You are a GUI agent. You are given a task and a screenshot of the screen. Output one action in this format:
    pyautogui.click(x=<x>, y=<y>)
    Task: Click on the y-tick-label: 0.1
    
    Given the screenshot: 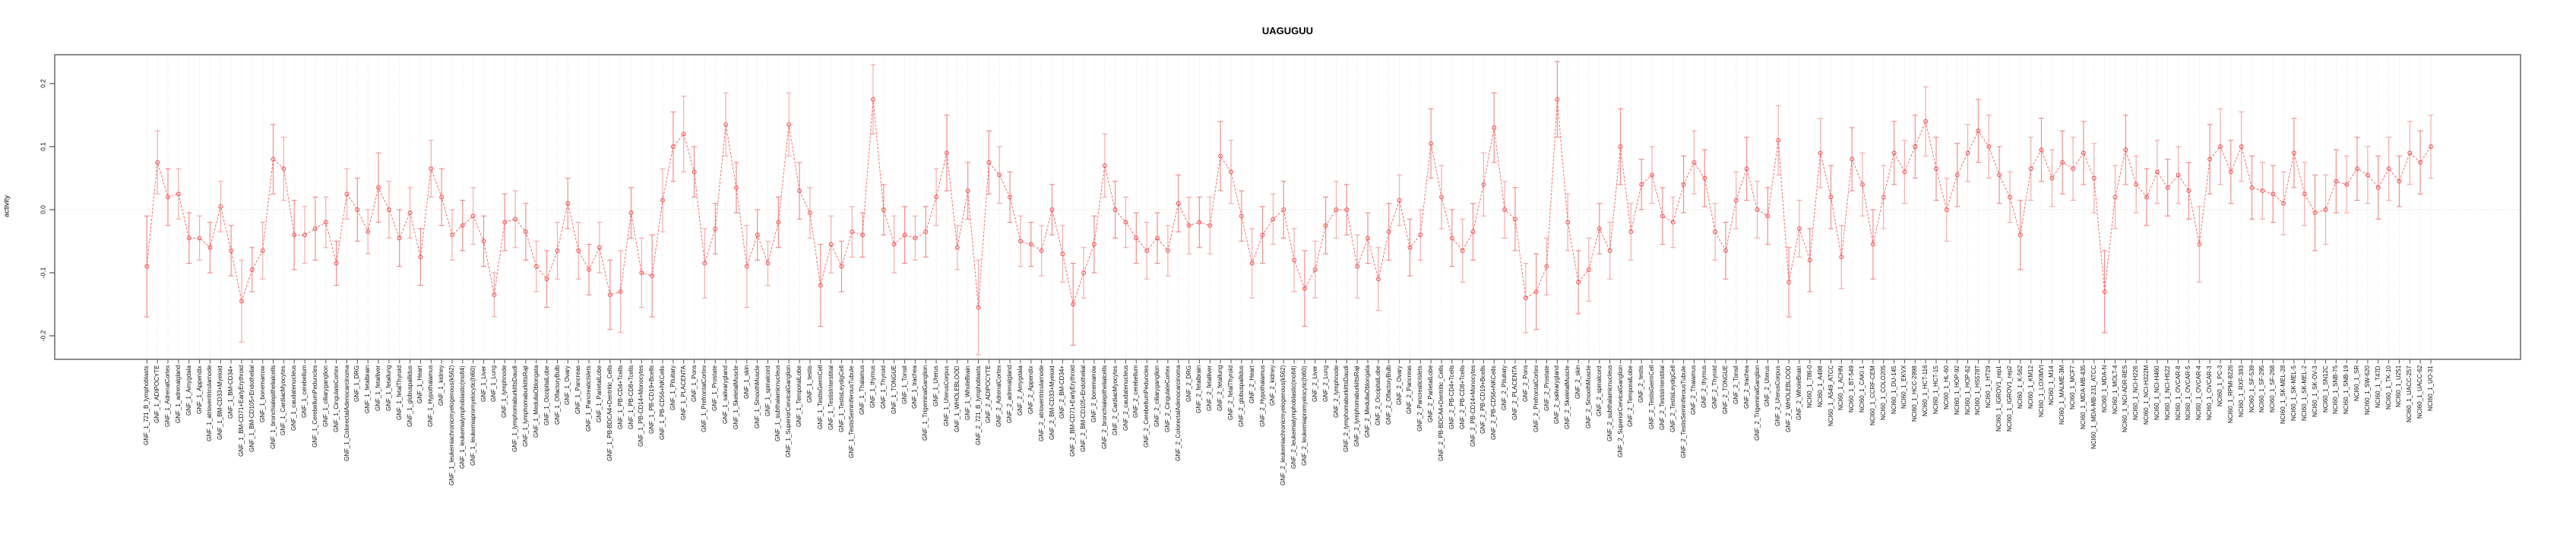 What is the action you would take?
    pyautogui.click(x=42, y=146)
    